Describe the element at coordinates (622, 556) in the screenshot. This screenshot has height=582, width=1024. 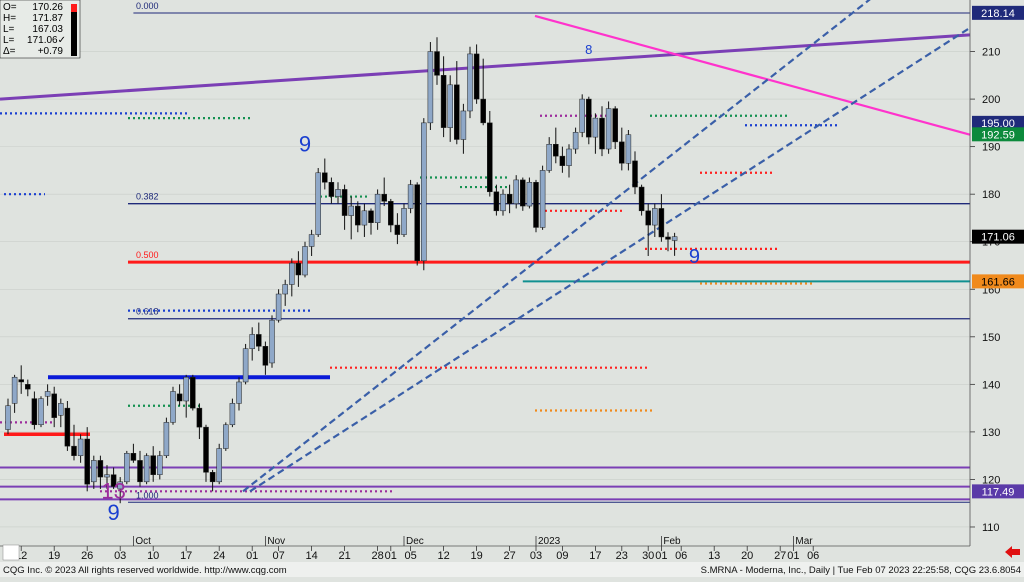
I see `x-tick-label: 23` at that location.